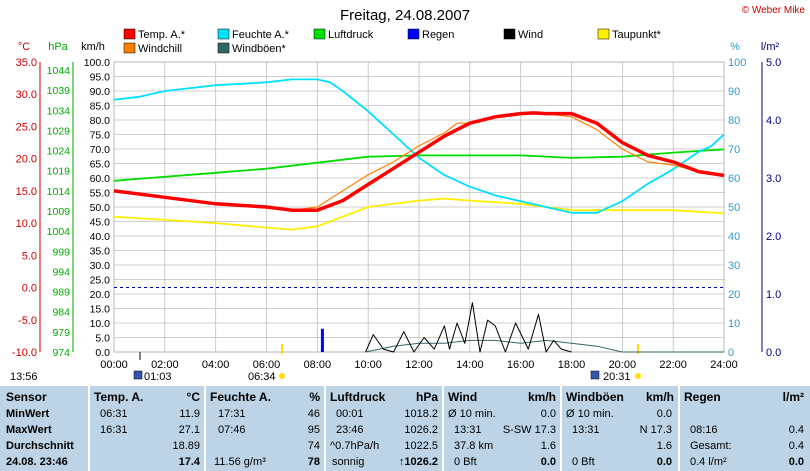 The image size is (810, 471). Describe the element at coordinates (773, 121) in the screenshot. I see `rain-tick-label: 4.0` at that location.